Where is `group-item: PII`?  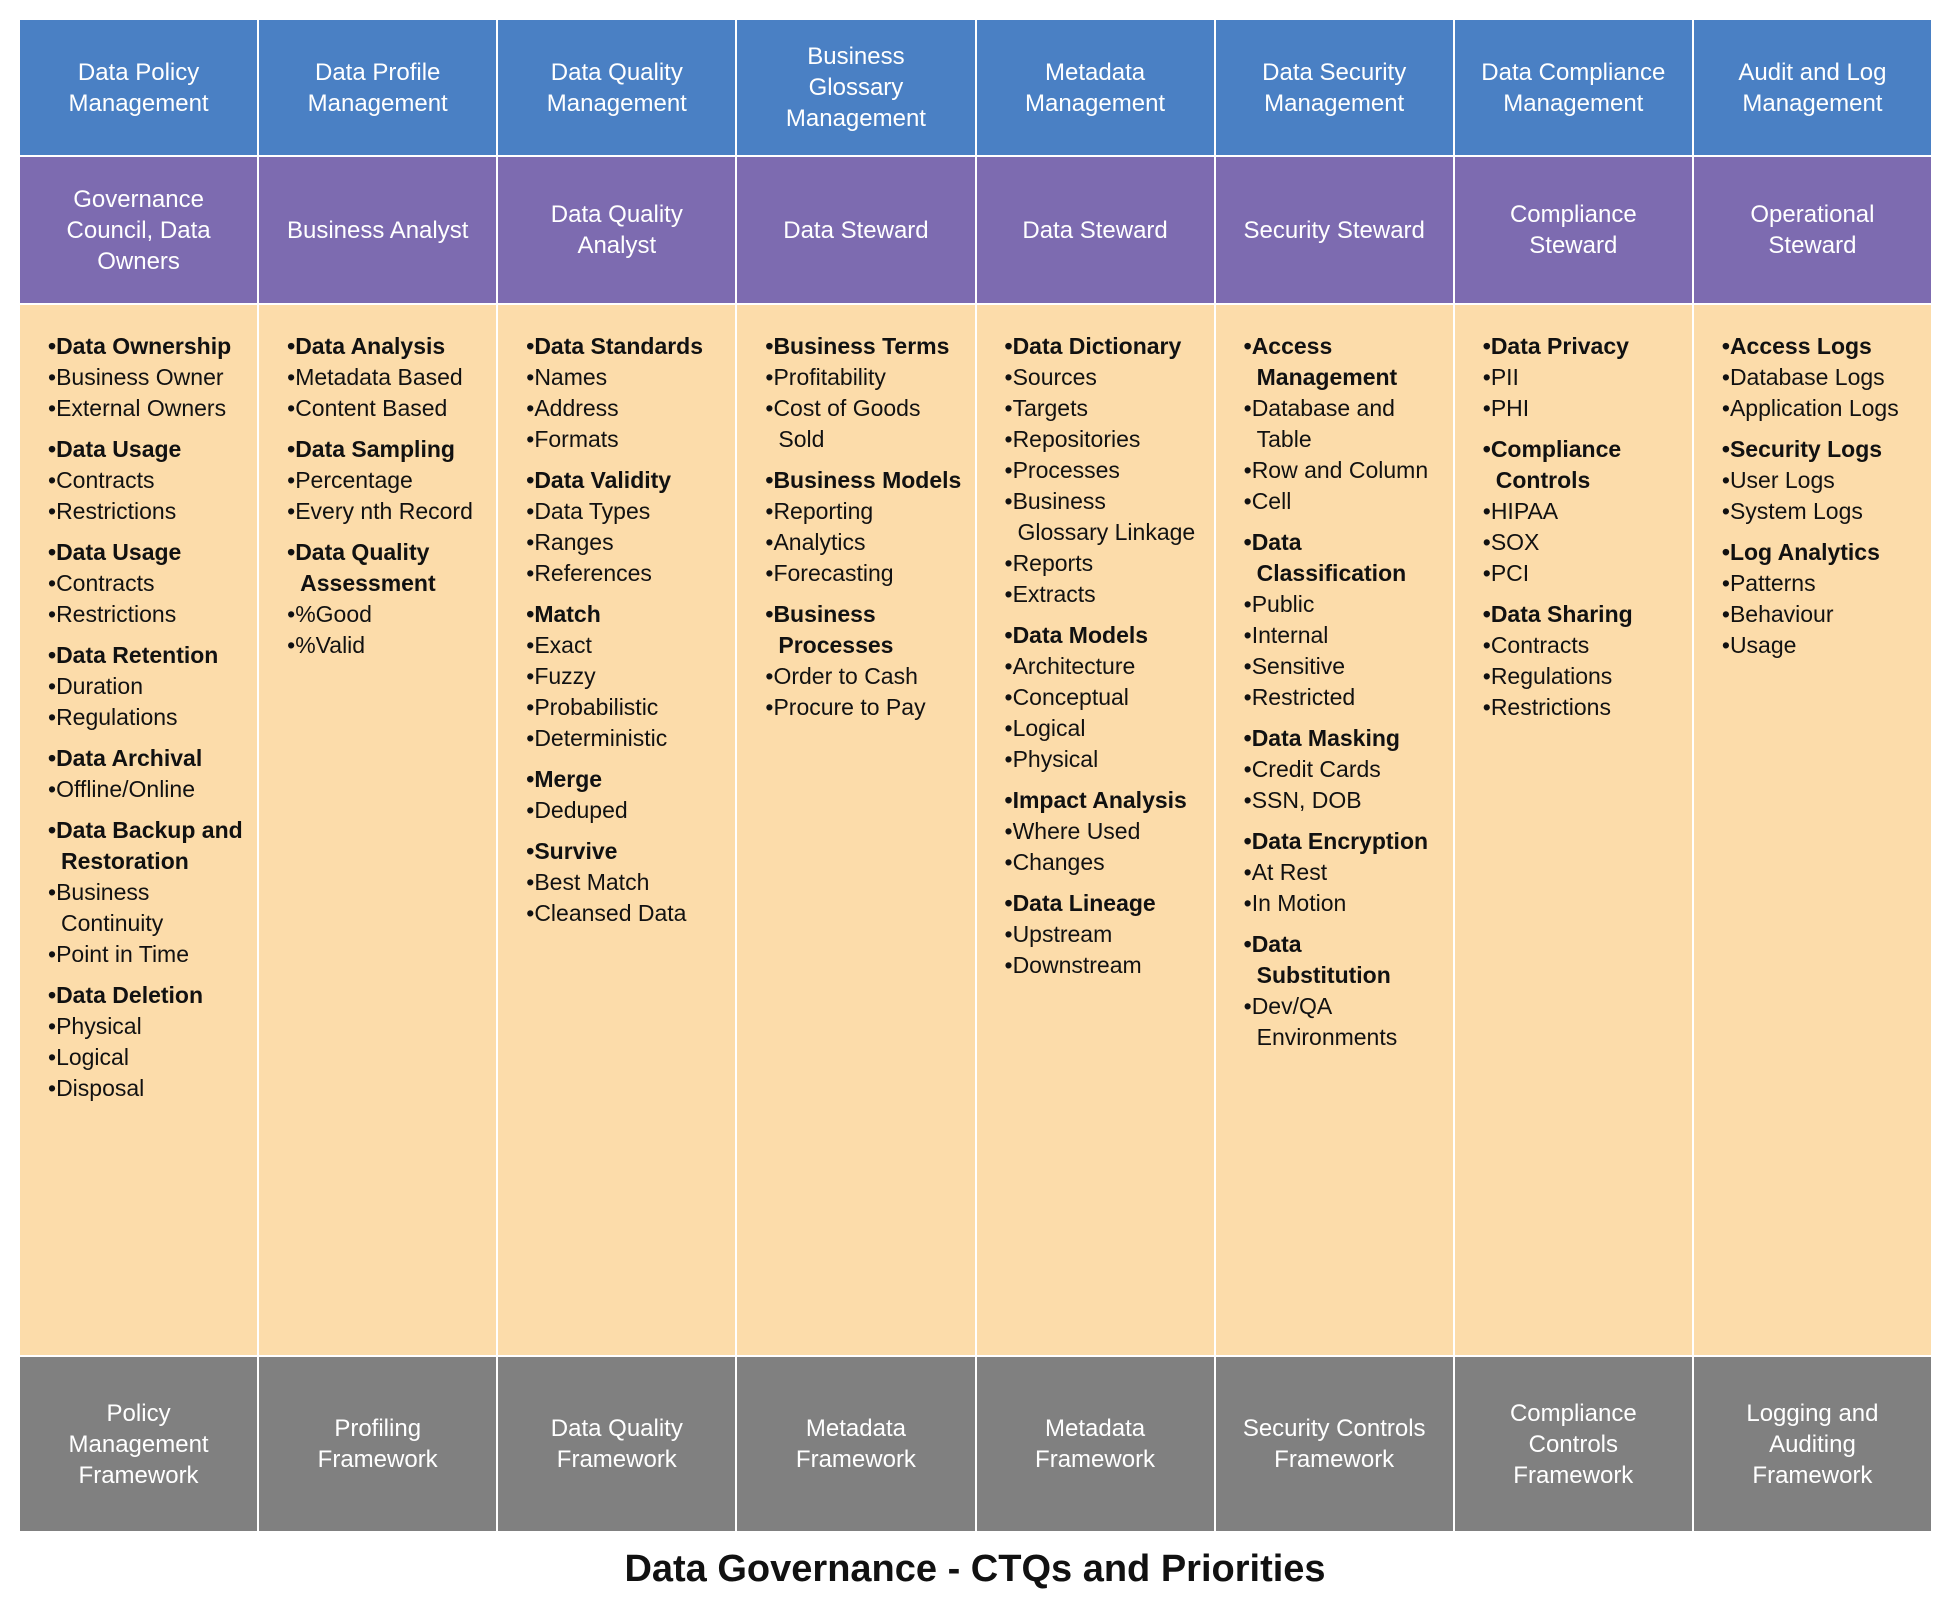
group-item: PII is located at coordinates (1581, 377).